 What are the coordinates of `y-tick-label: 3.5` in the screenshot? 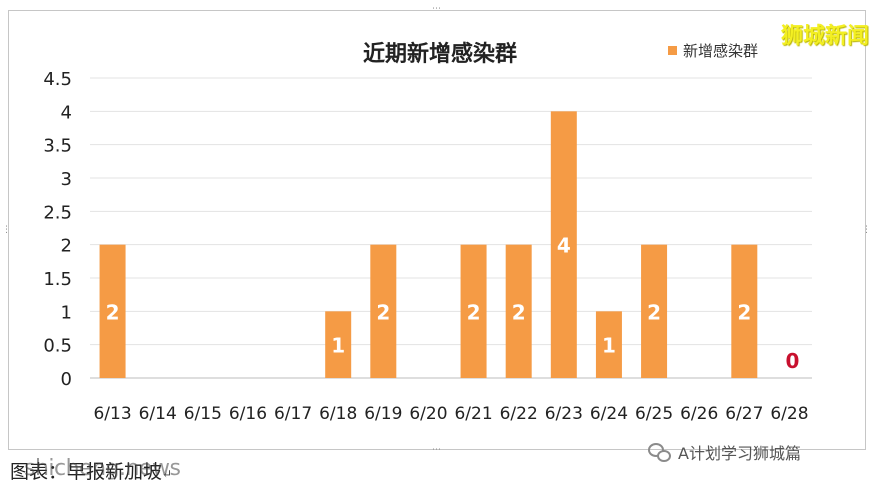 It's located at (57, 146).